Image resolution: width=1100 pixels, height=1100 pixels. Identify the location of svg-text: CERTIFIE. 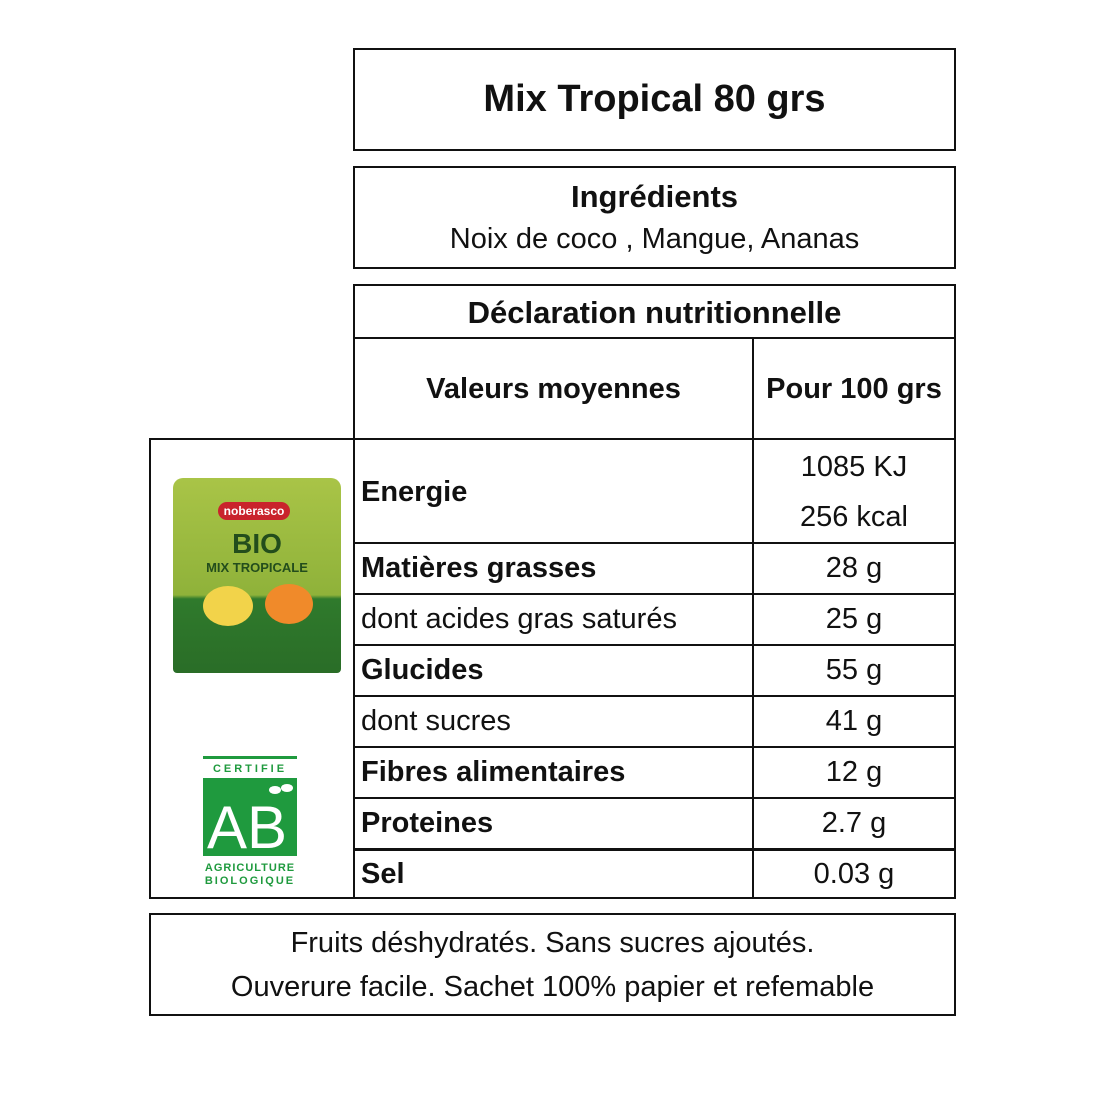
(250, 769).